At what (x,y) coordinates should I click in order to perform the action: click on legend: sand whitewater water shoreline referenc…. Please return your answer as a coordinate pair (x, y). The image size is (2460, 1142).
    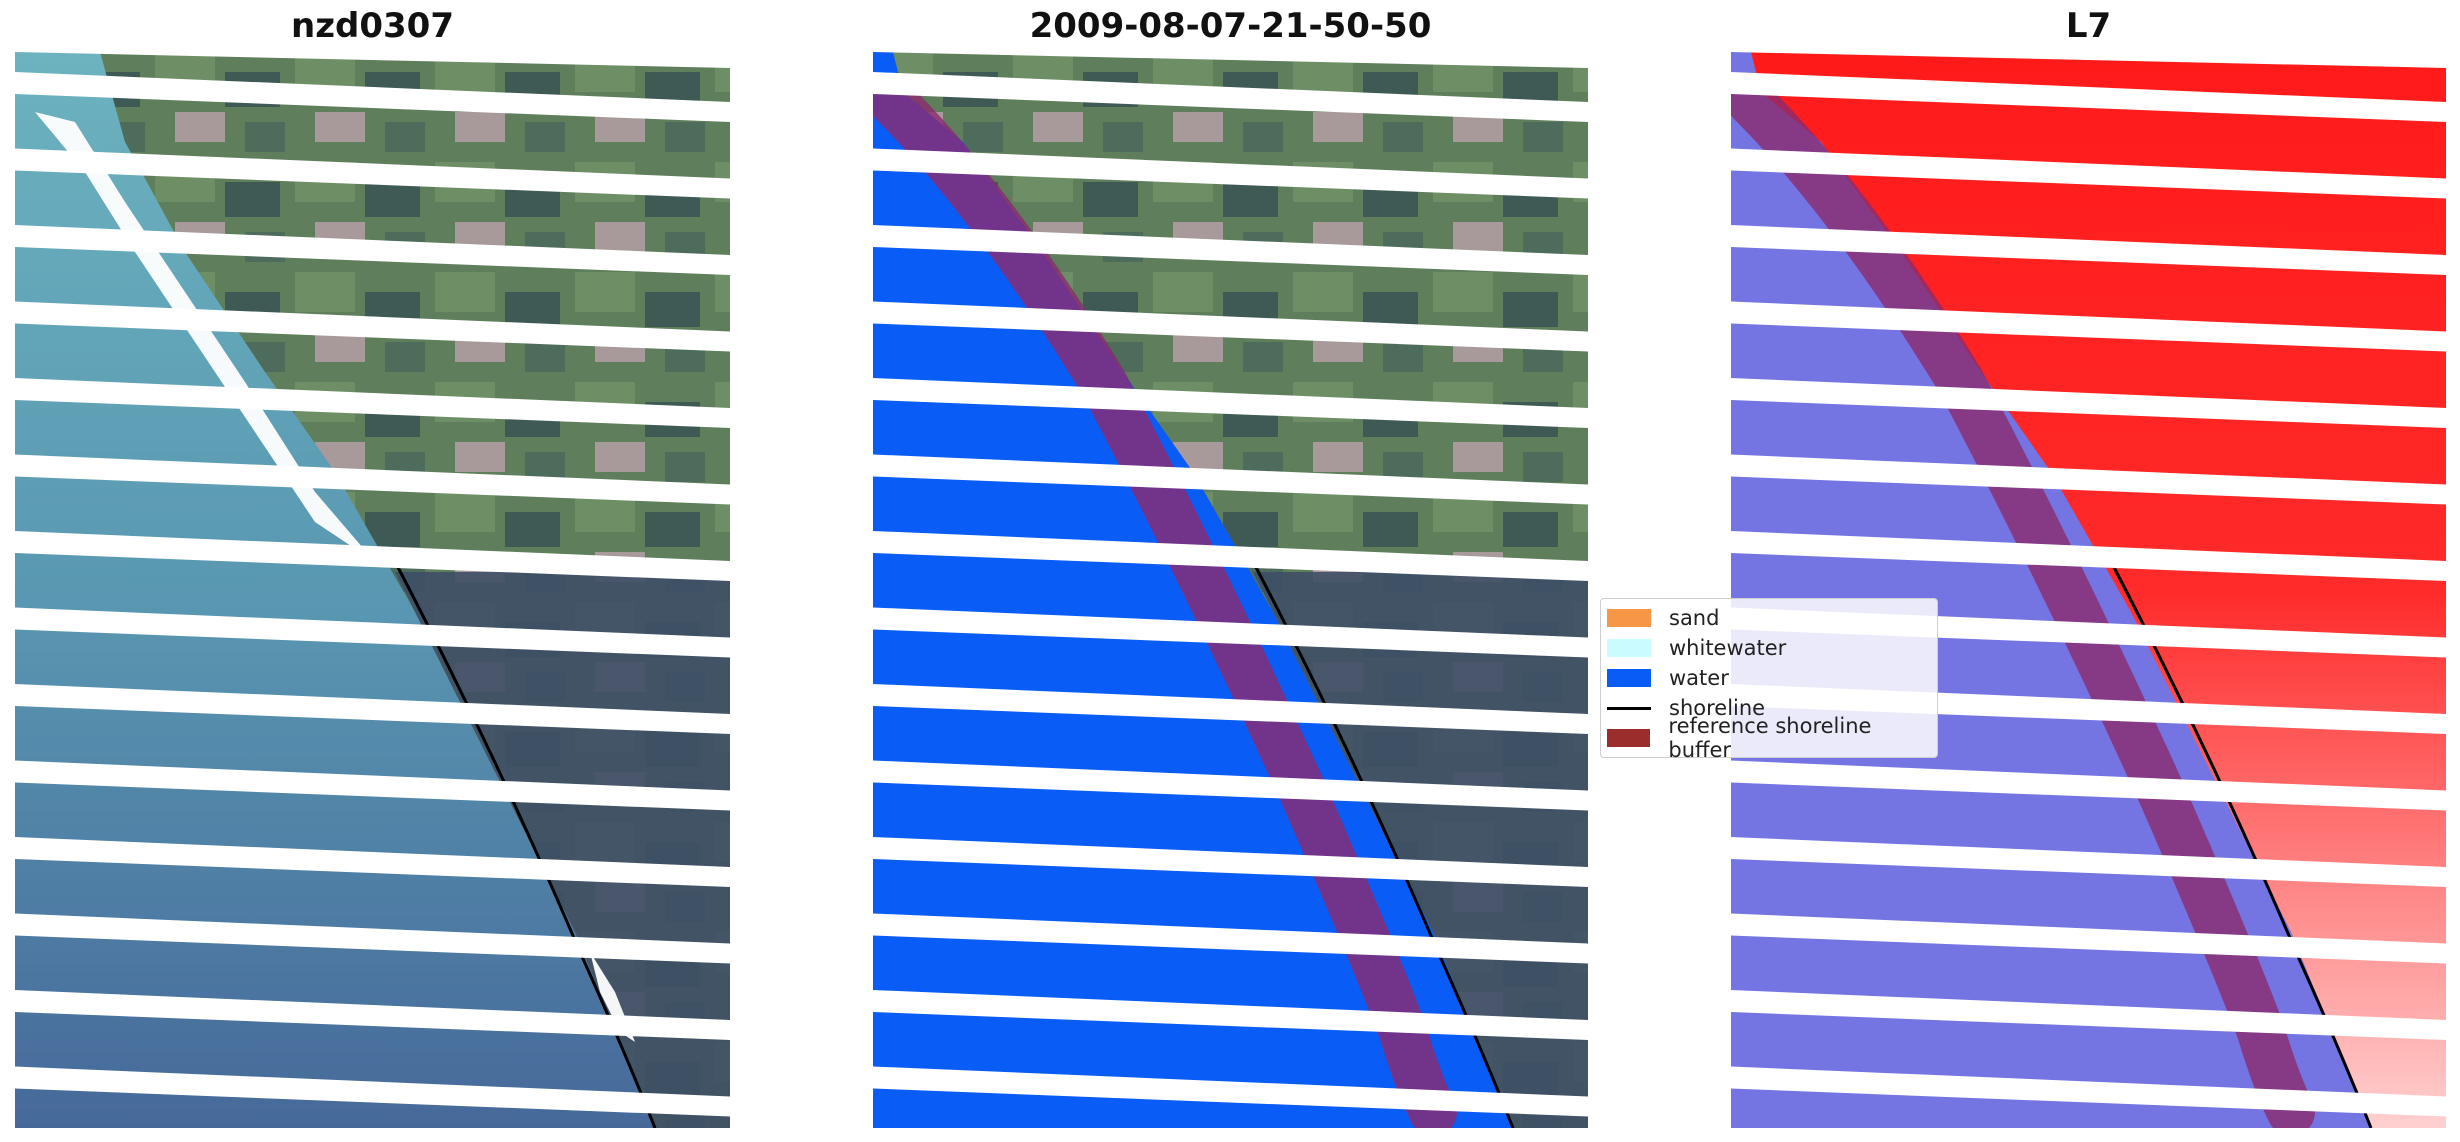
    Looking at the image, I should click on (1769, 680).